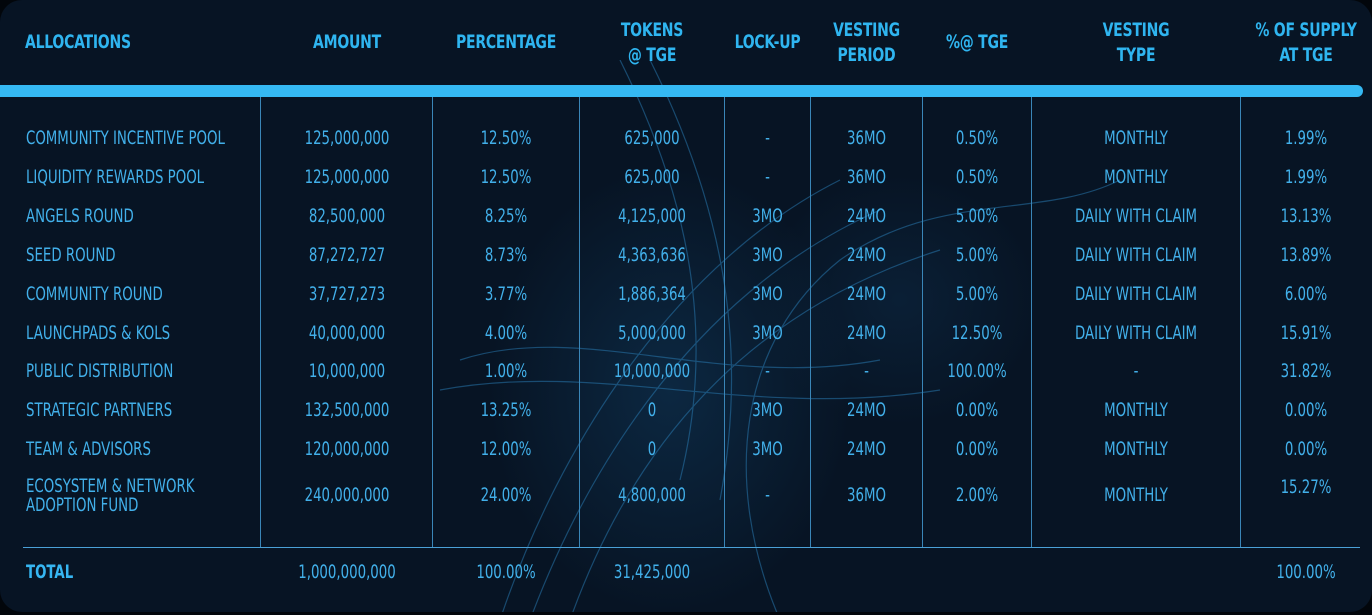 The width and height of the screenshot is (1372, 615). Describe the element at coordinates (88, 448) in the screenshot. I see `allocation-cell: TEAM & ADVISORS` at that location.